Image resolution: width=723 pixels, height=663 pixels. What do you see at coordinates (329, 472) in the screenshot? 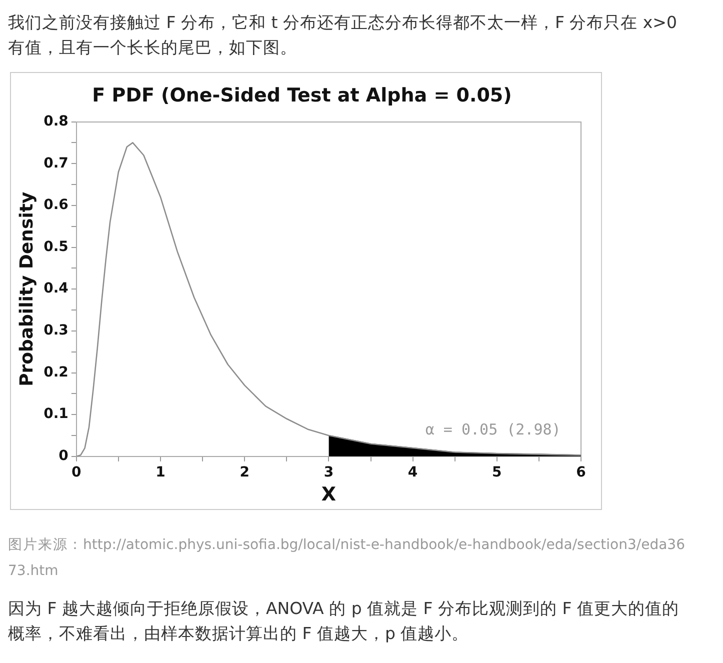
I see `x-tick-label: 3` at bounding box center [329, 472].